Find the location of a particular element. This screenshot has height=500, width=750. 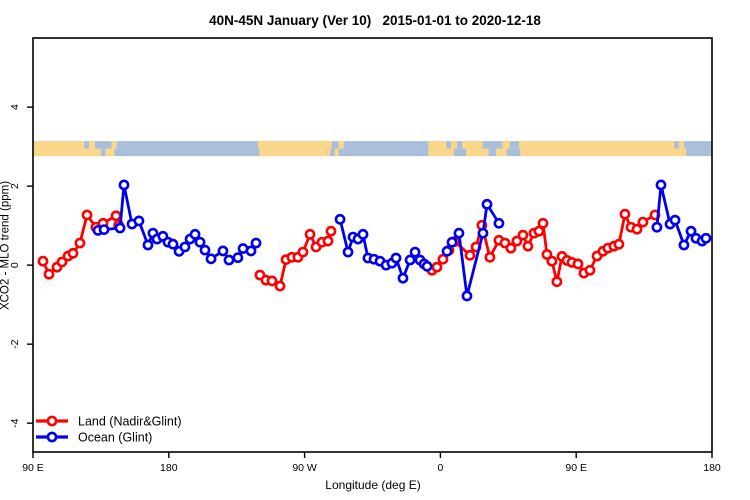

series-land is located at coordinates (349, 250).